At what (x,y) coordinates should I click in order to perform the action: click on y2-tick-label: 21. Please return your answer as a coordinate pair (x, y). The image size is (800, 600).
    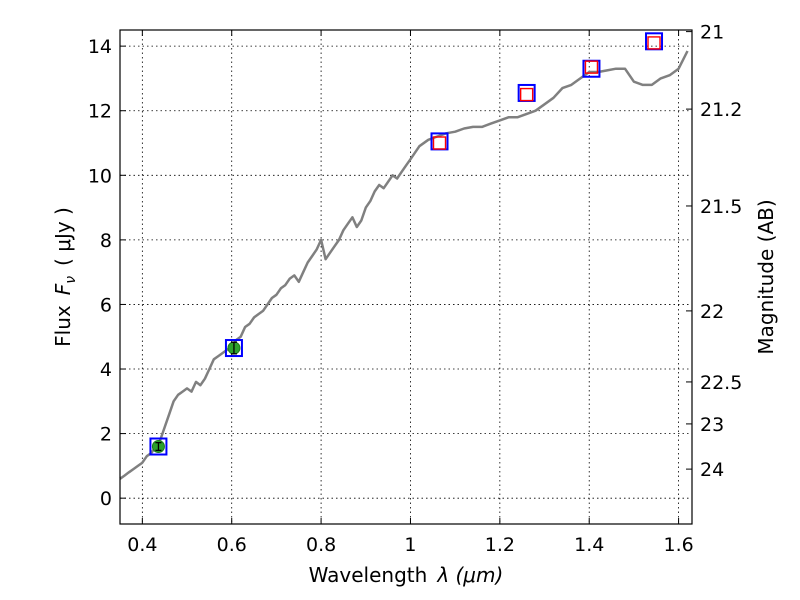
    Looking at the image, I should click on (712, 33).